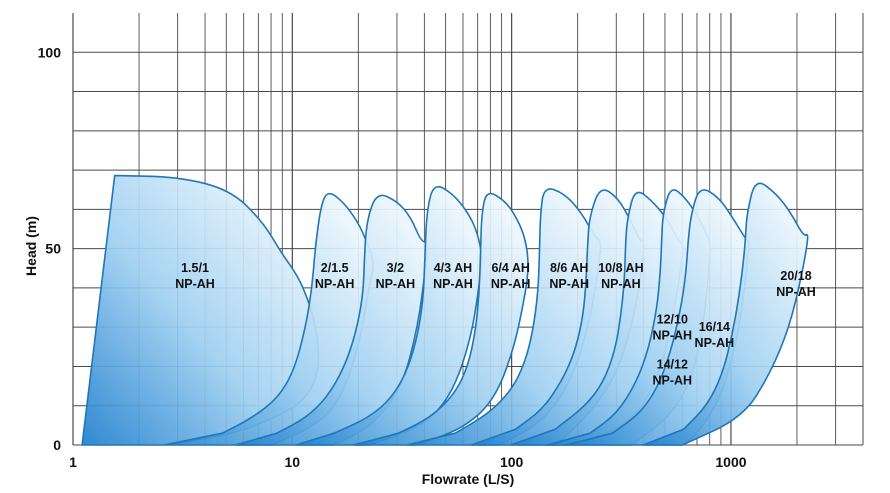  Describe the element at coordinates (453, 284) in the screenshot. I see `pump-label-3-1: NP-AH` at that location.